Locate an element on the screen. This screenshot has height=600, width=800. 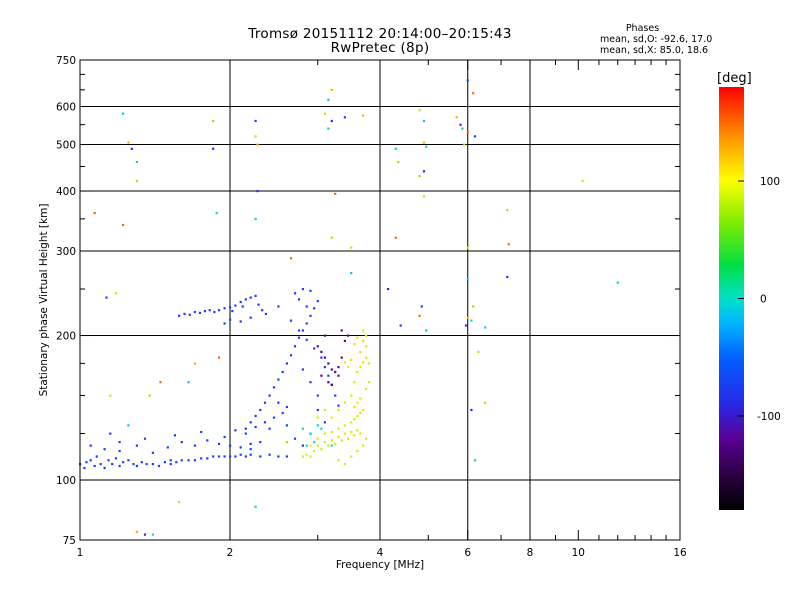
x-tick-label: 1 is located at coordinates (80, 553).